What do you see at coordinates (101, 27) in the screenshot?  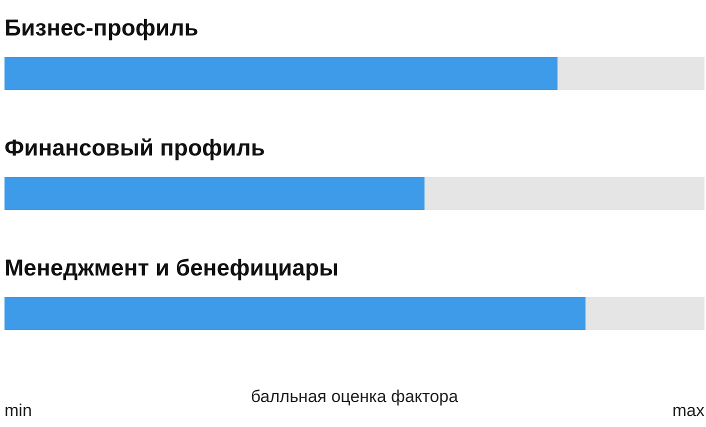 I see `y-tick-label: Бизнес-профиль` at bounding box center [101, 27].